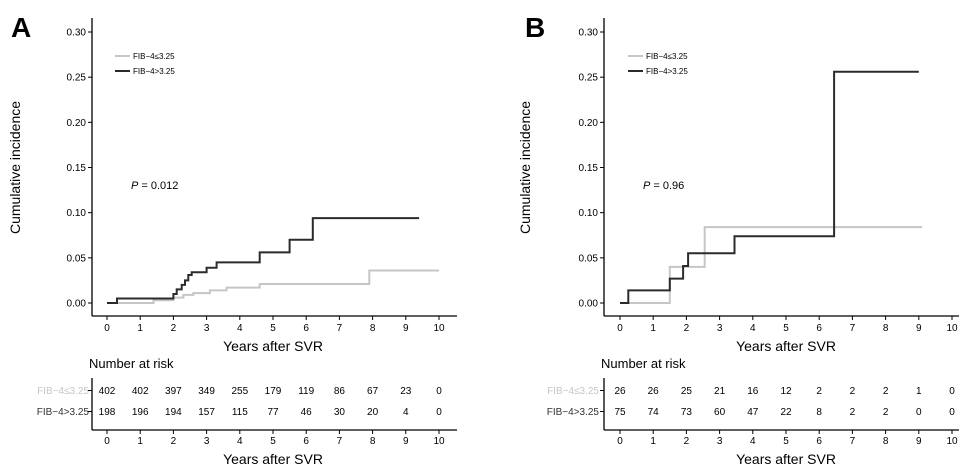  Describe the element at coordinates (525, 167) in the screenshot. I see `y-axis-label: Cumulative incidence` at that location.